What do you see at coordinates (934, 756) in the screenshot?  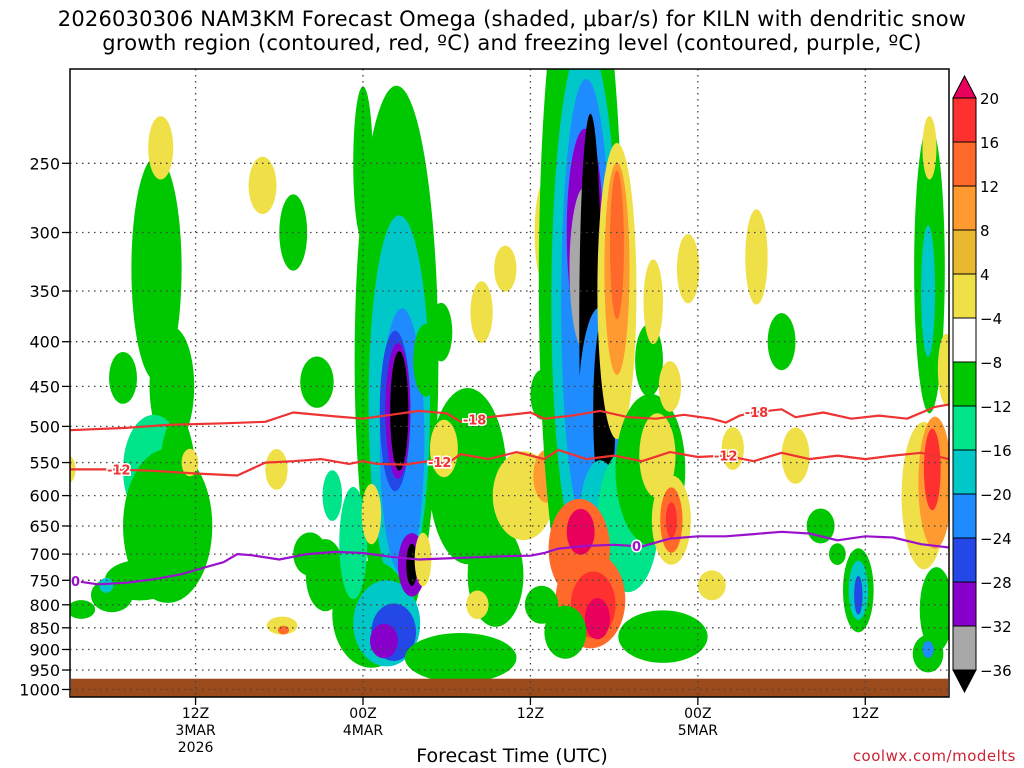 I see `credit-link: coolwx.com/modelts` at bounding box center [934, 756].